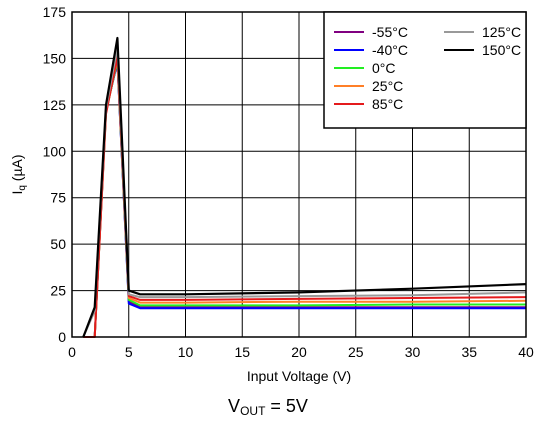 The width and height of the screenshot is (536, 421). Describe the element at coordinates (356, 352) in the screenshot. I see `x-tick-label: 25` at that location.